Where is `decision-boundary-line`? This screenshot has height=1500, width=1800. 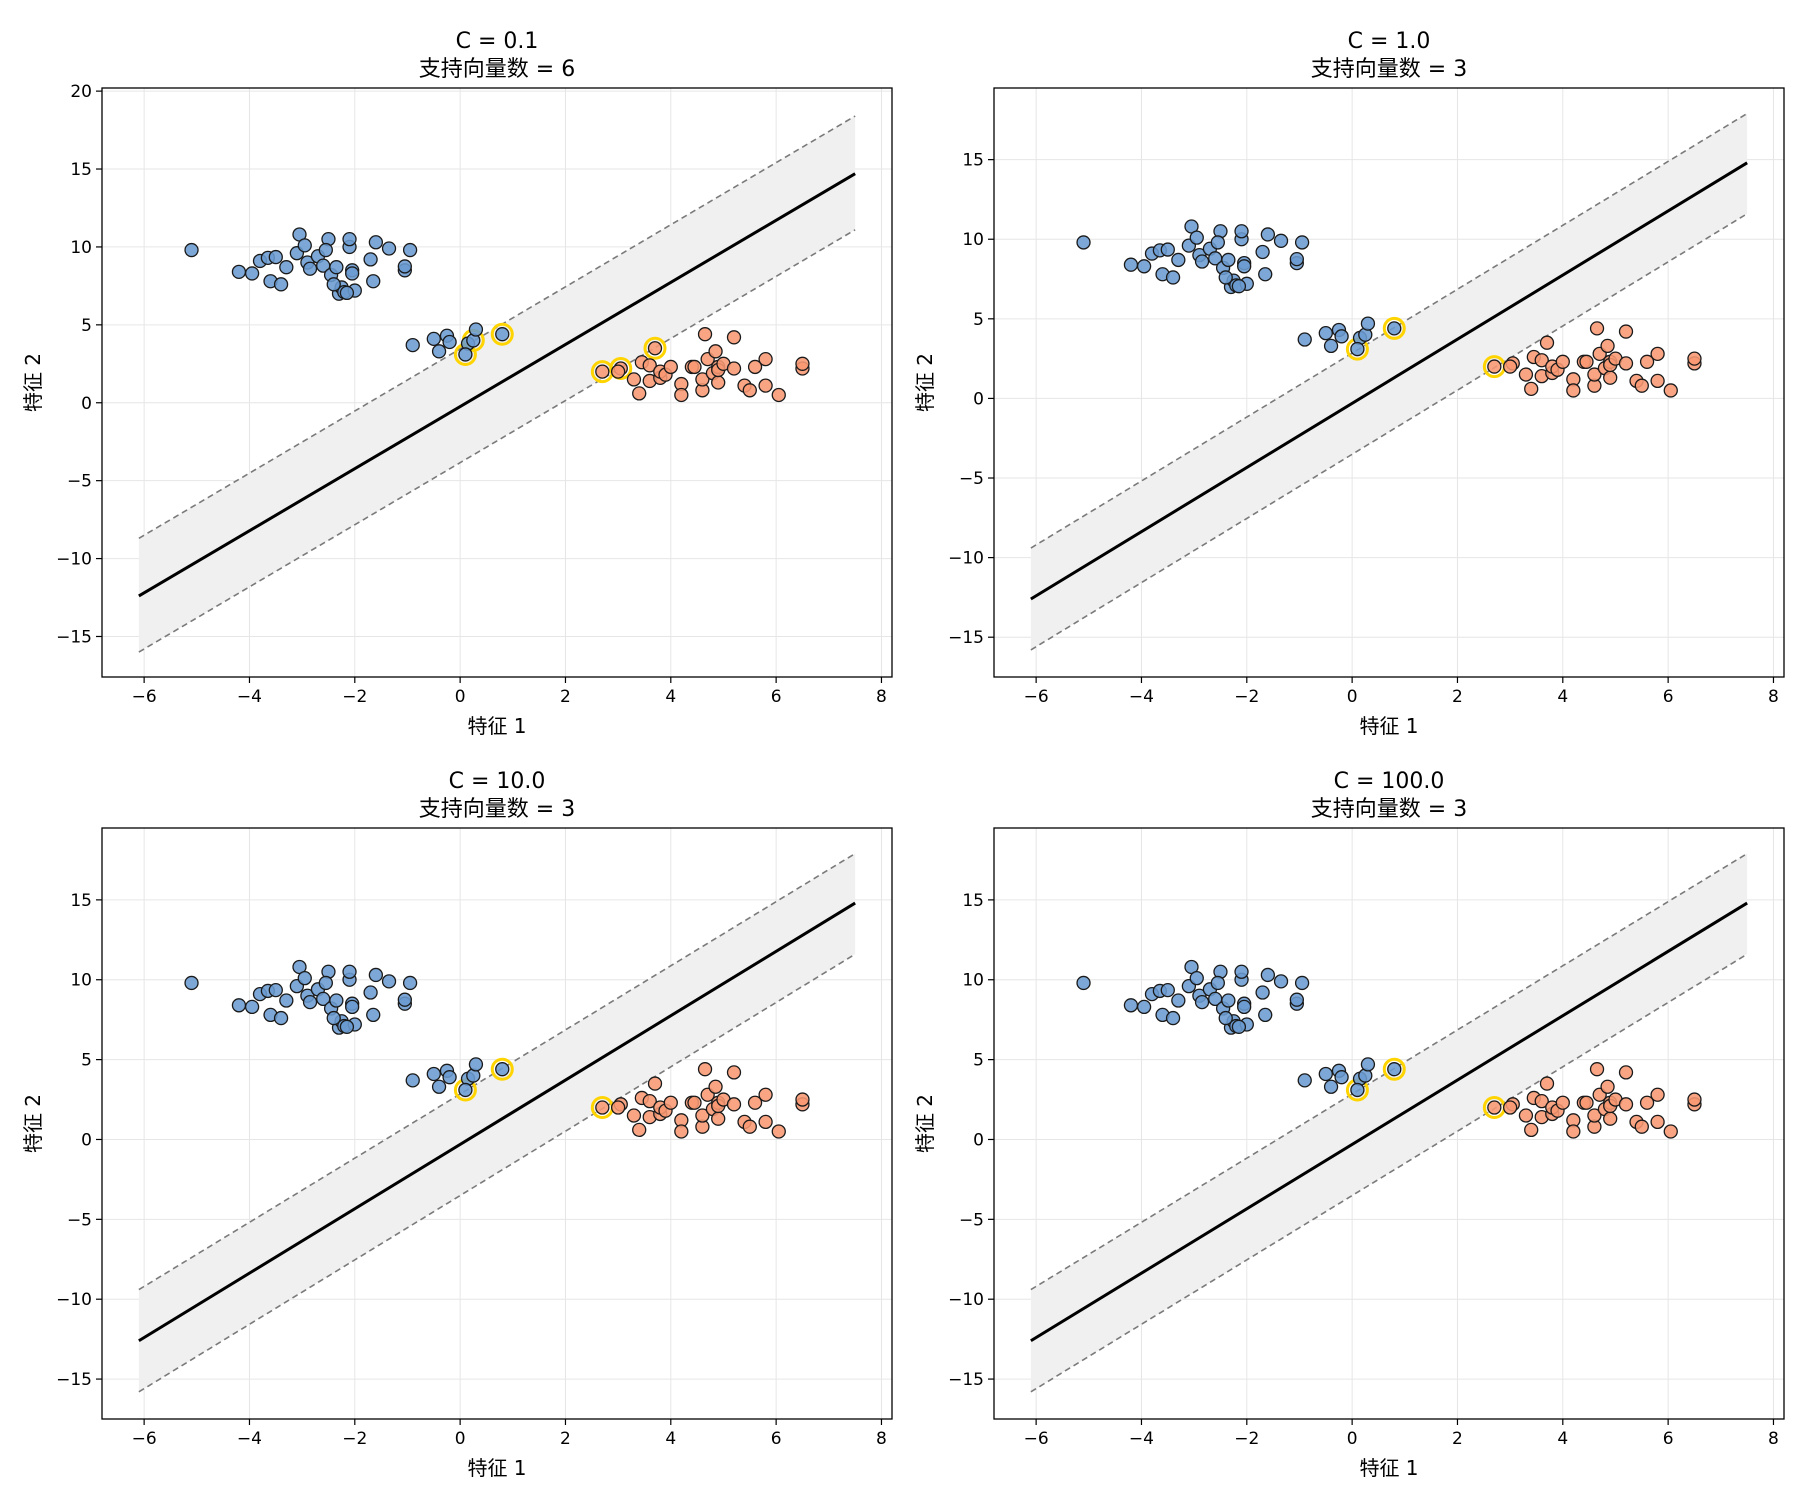 decision-boundary-line is located at coordinates (1389, 1122).